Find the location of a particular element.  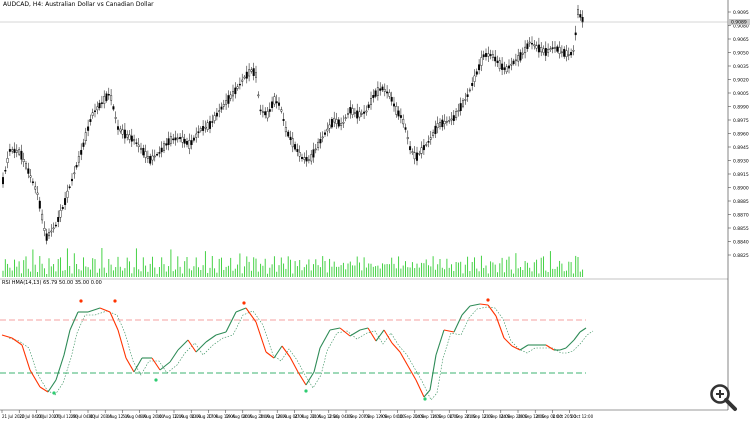

zoom-button is located at coordinates (723, 397).